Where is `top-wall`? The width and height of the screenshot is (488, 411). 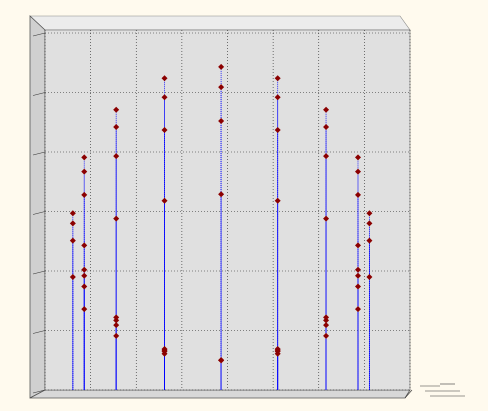
top-wall is located at coordinates (220, 23).